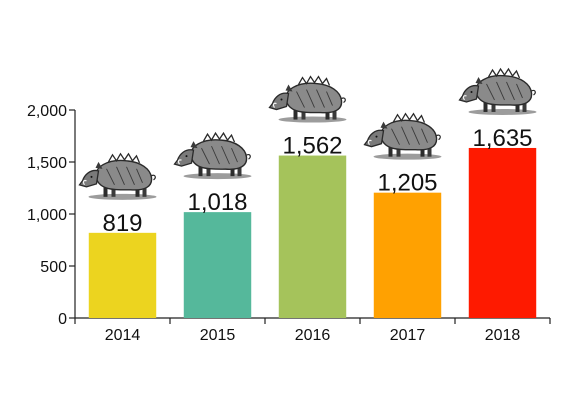 The height and width of the screenshot is (400, 570). Describe the element at coordinates (408, 335) in the screenshot. I see `x-tick-label: 2017` at that location.